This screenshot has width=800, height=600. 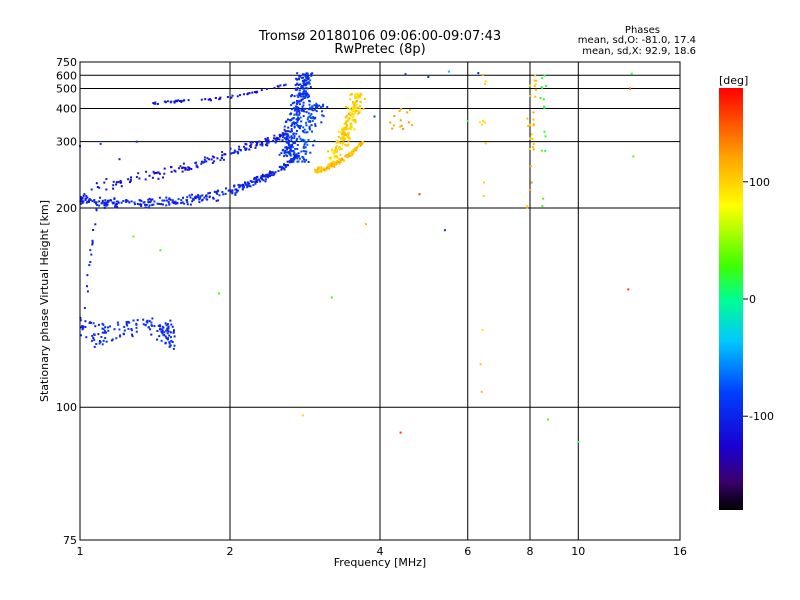 What do you see at coordinates (642, 30) in the screenshot?
I see `phases-title: Phases` at bounding box center [642, 30].